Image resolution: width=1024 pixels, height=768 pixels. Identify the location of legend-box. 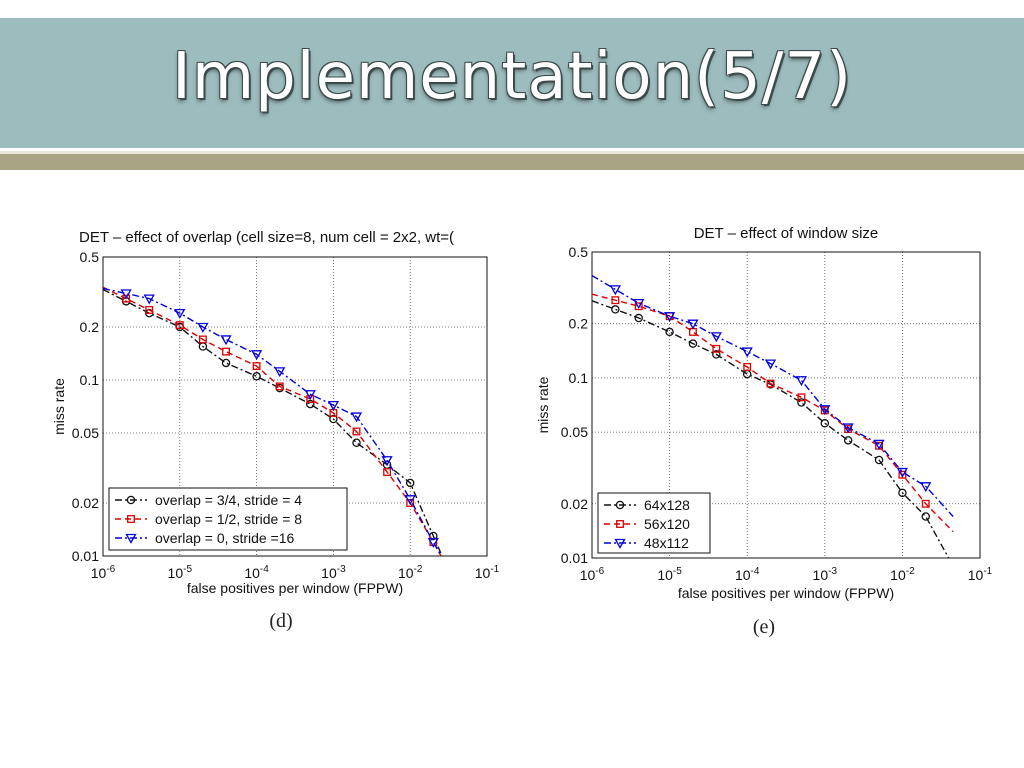
(228, 519).